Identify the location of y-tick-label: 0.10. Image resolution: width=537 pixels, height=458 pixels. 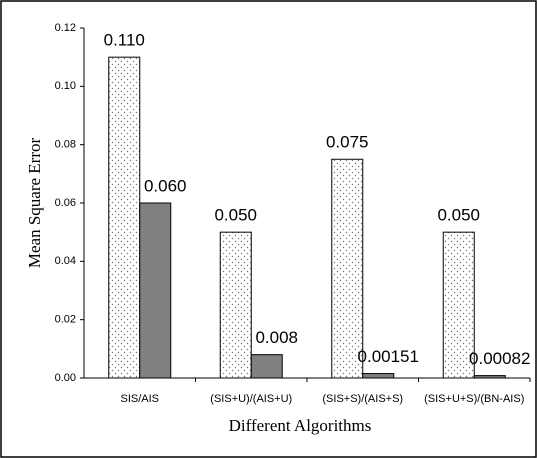
(65, 86).